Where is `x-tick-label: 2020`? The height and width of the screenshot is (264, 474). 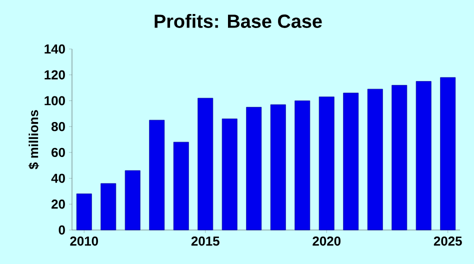 x-tick-label: 2020 is located at coordinates (326, 241).